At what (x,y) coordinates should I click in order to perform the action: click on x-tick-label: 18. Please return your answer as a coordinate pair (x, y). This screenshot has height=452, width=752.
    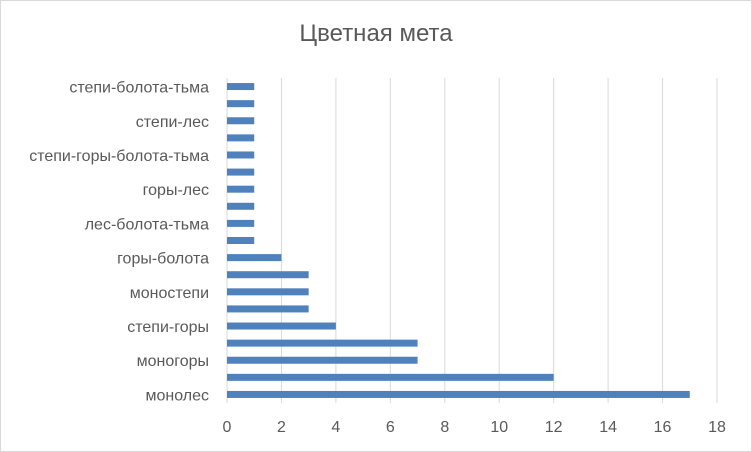
    Looking at the image, I should click on (717, 427).